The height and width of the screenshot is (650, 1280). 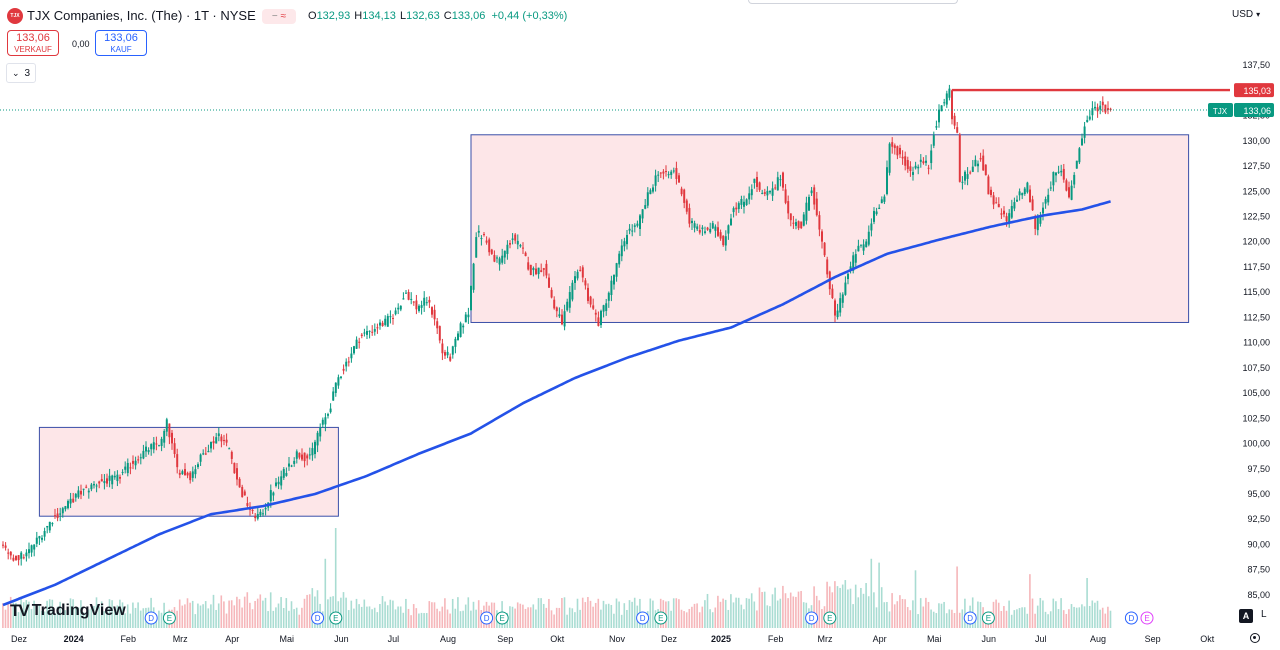 What do you see at coordinates (141, 15) in the screenshot?
I see `symbol-title: TJX Companies, Inc. (The) · 1T · NYSE` at bounding box center [141, 15].